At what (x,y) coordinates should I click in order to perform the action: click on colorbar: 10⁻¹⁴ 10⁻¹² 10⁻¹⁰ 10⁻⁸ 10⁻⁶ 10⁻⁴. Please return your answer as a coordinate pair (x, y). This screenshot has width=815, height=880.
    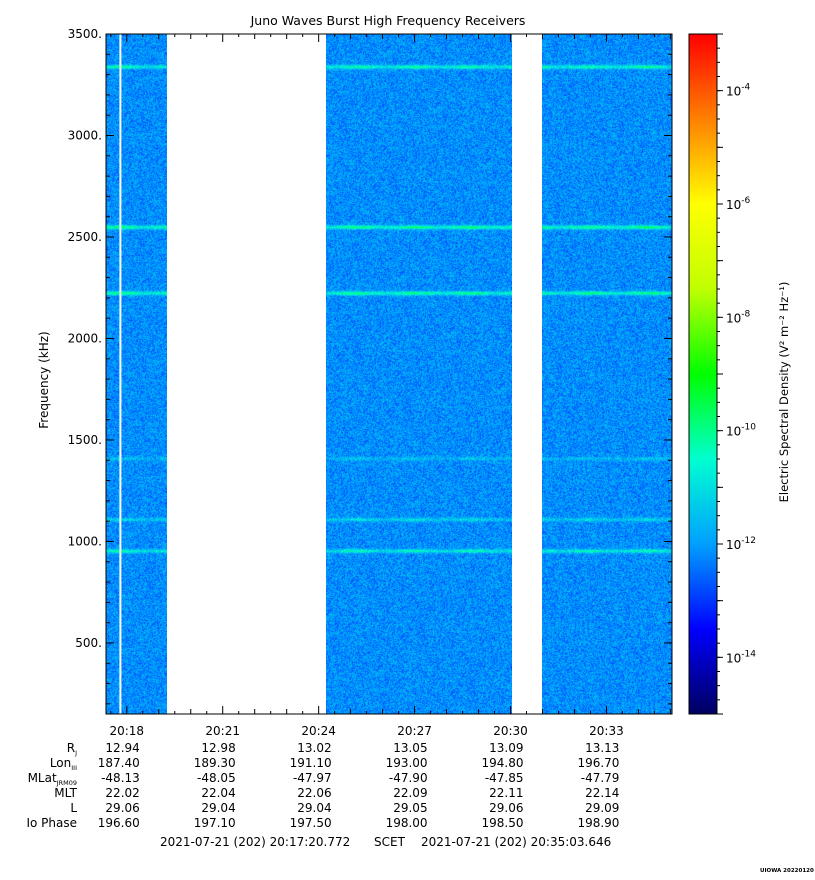
    Looking at the image, I should click on (722, 374).